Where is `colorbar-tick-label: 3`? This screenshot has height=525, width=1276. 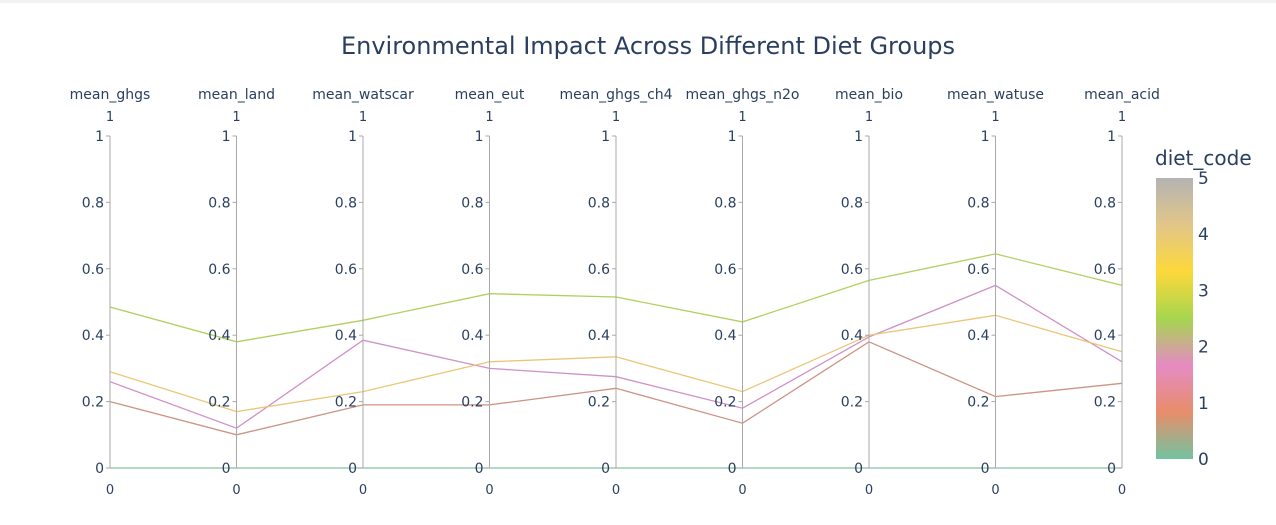 colorbar-tick-label: 3 is located at coordinates (1203, 291).